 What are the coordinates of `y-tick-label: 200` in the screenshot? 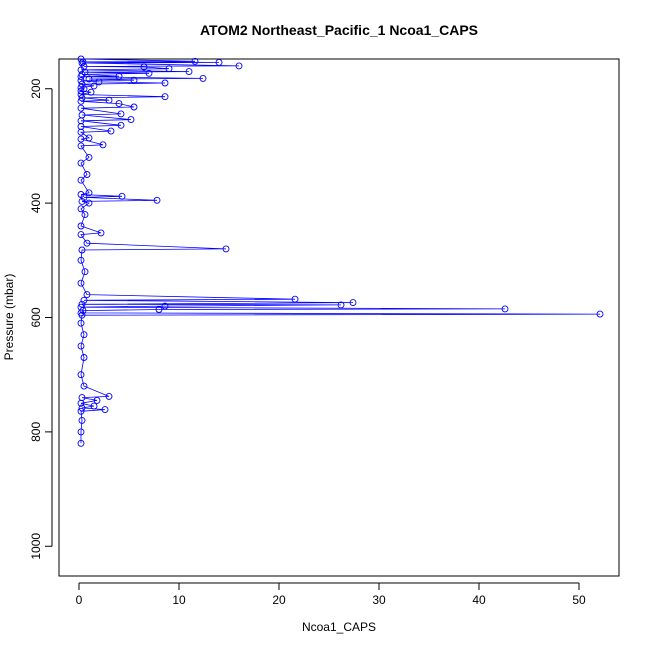 It's located at (36, 88).